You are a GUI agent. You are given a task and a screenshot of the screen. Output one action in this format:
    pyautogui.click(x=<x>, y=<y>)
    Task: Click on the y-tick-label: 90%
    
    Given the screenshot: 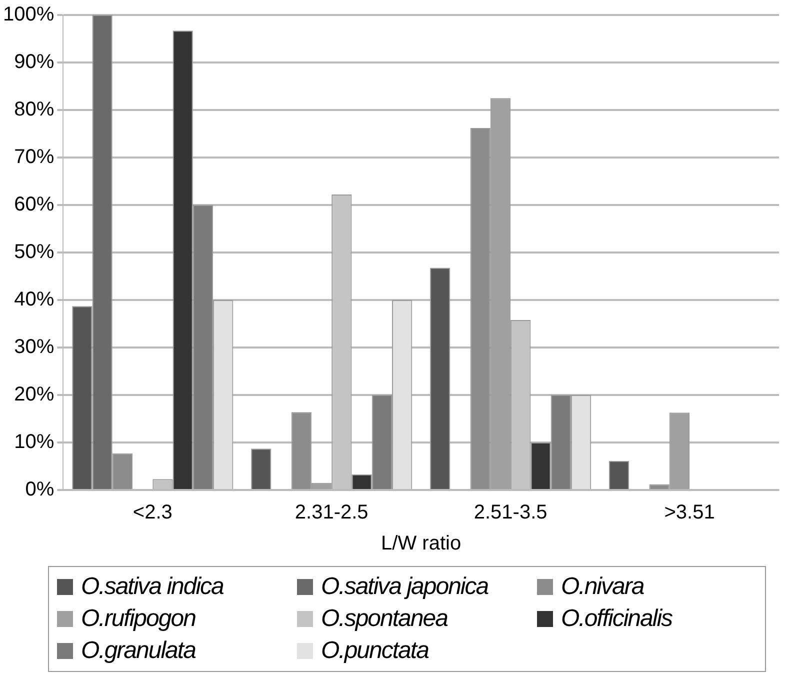 What is the action you would take?
    pyautogui.click(x=34, y=62)
    